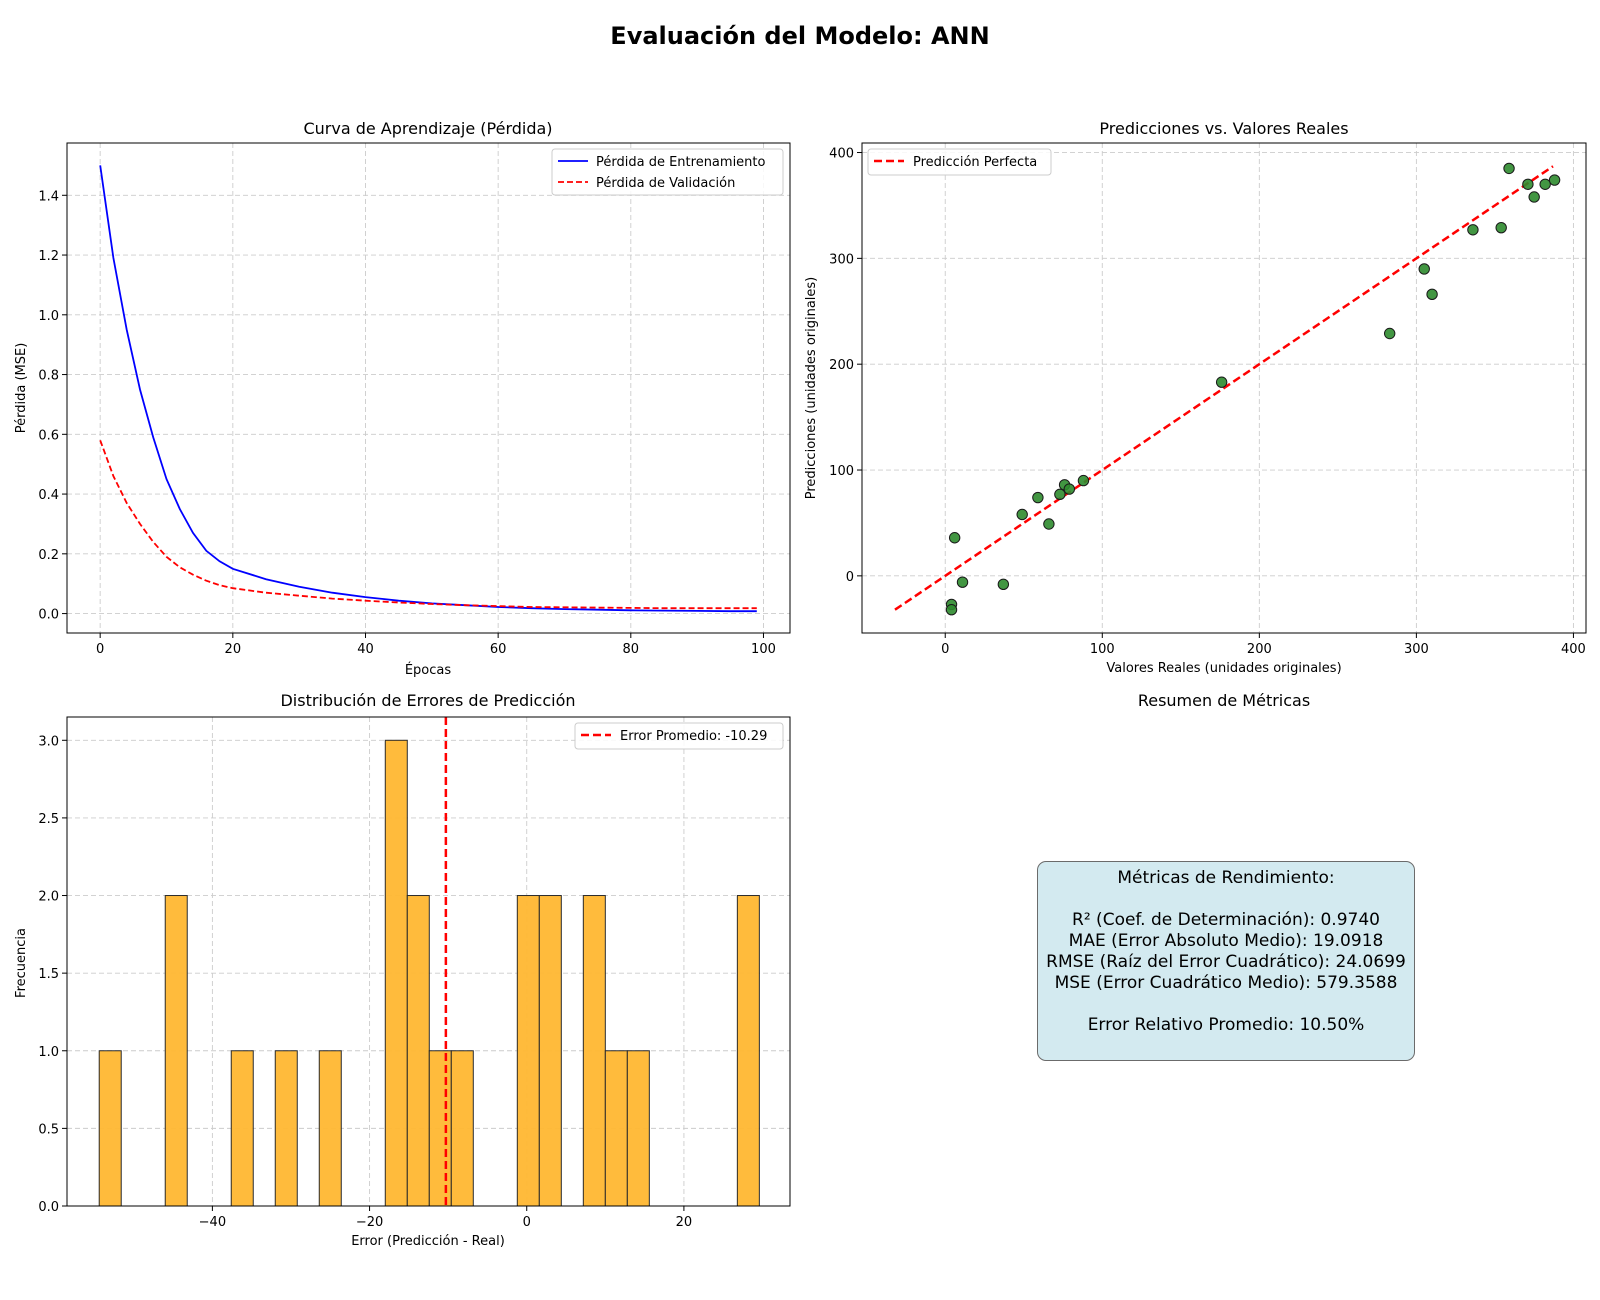  I want to click on histogram-xtick-label: 0, so click(527, 1222).